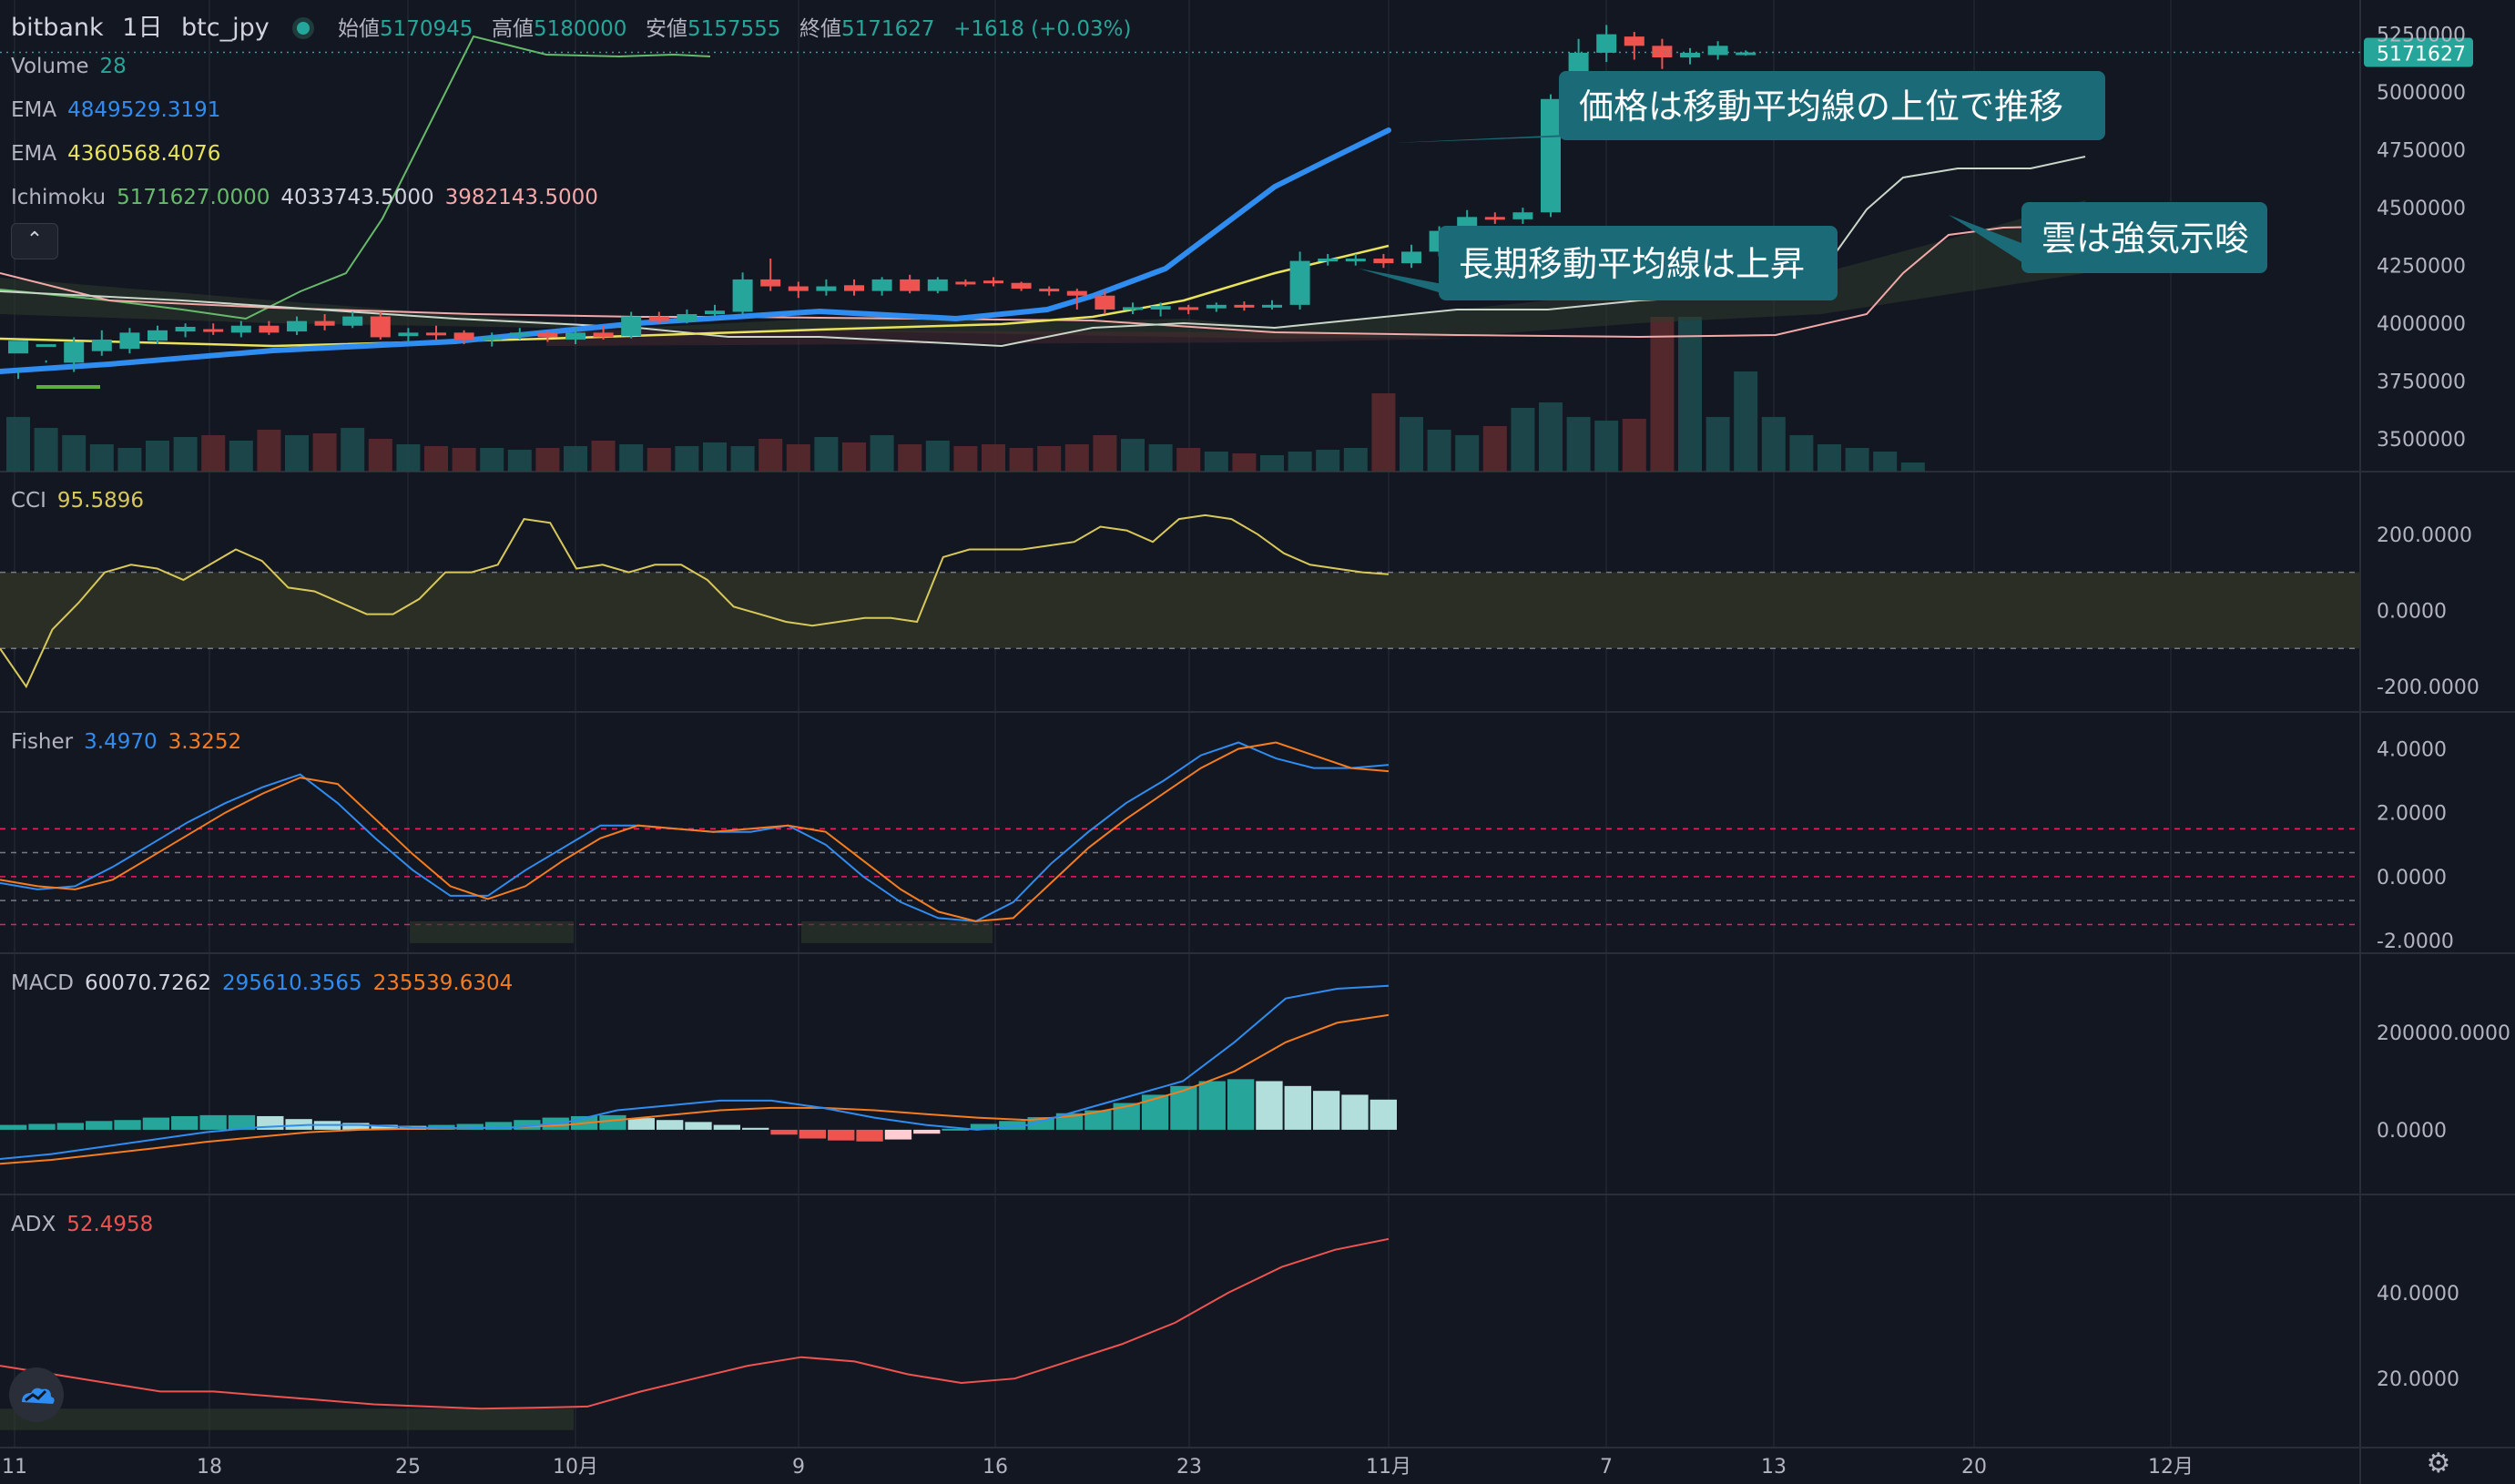 This screenshot has width=2515, height=1484. What do you see at coordinates (33, 1224) in the screenshot?
I see `adx-legend-label: ADX` at bounding box center [33, 1224].